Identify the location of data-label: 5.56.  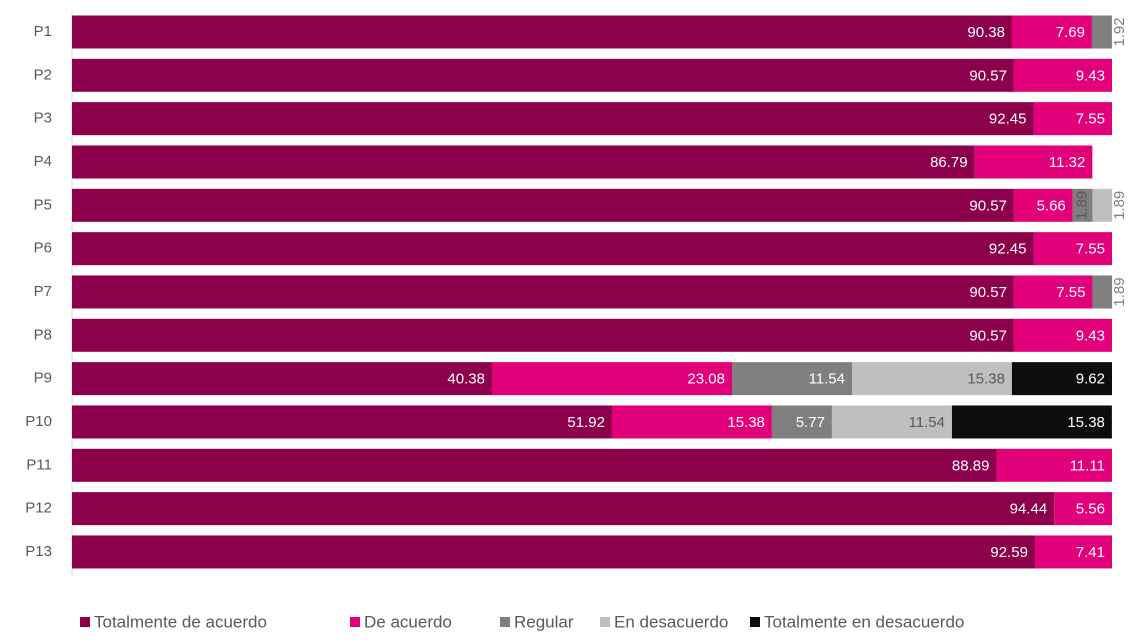
(1090, 509).